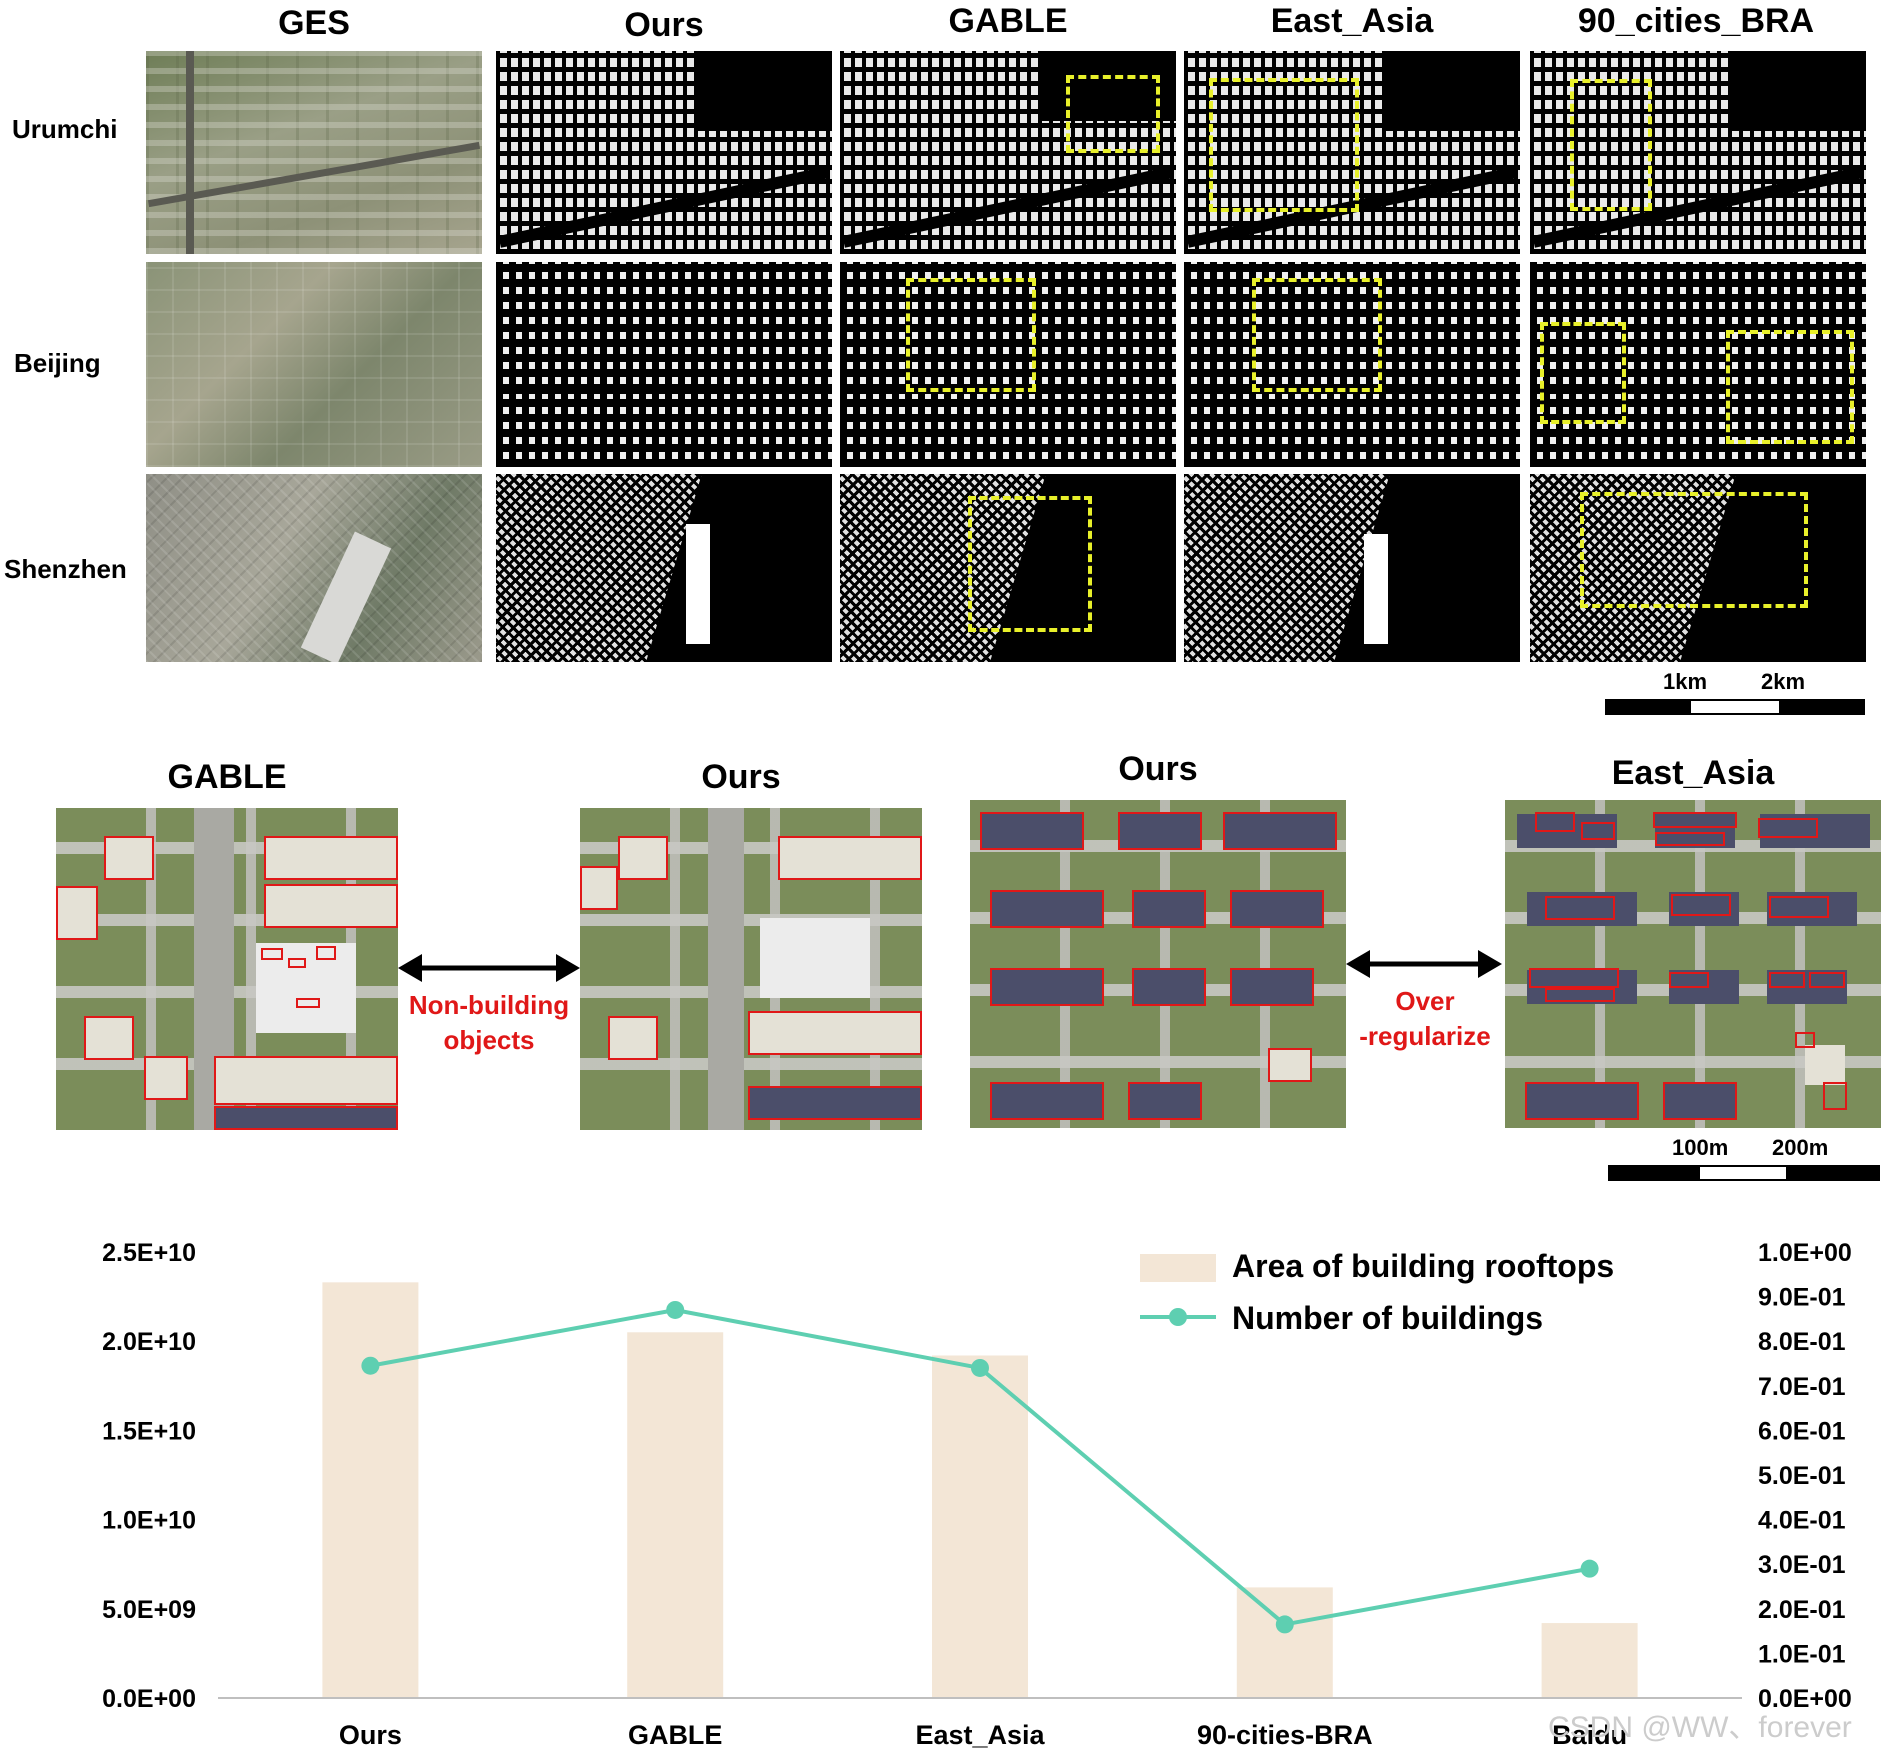  Describe the element at coordinates (1693, 773) in the screenshot. I see `zoom-title-east-asia: East_Asia` at that location.